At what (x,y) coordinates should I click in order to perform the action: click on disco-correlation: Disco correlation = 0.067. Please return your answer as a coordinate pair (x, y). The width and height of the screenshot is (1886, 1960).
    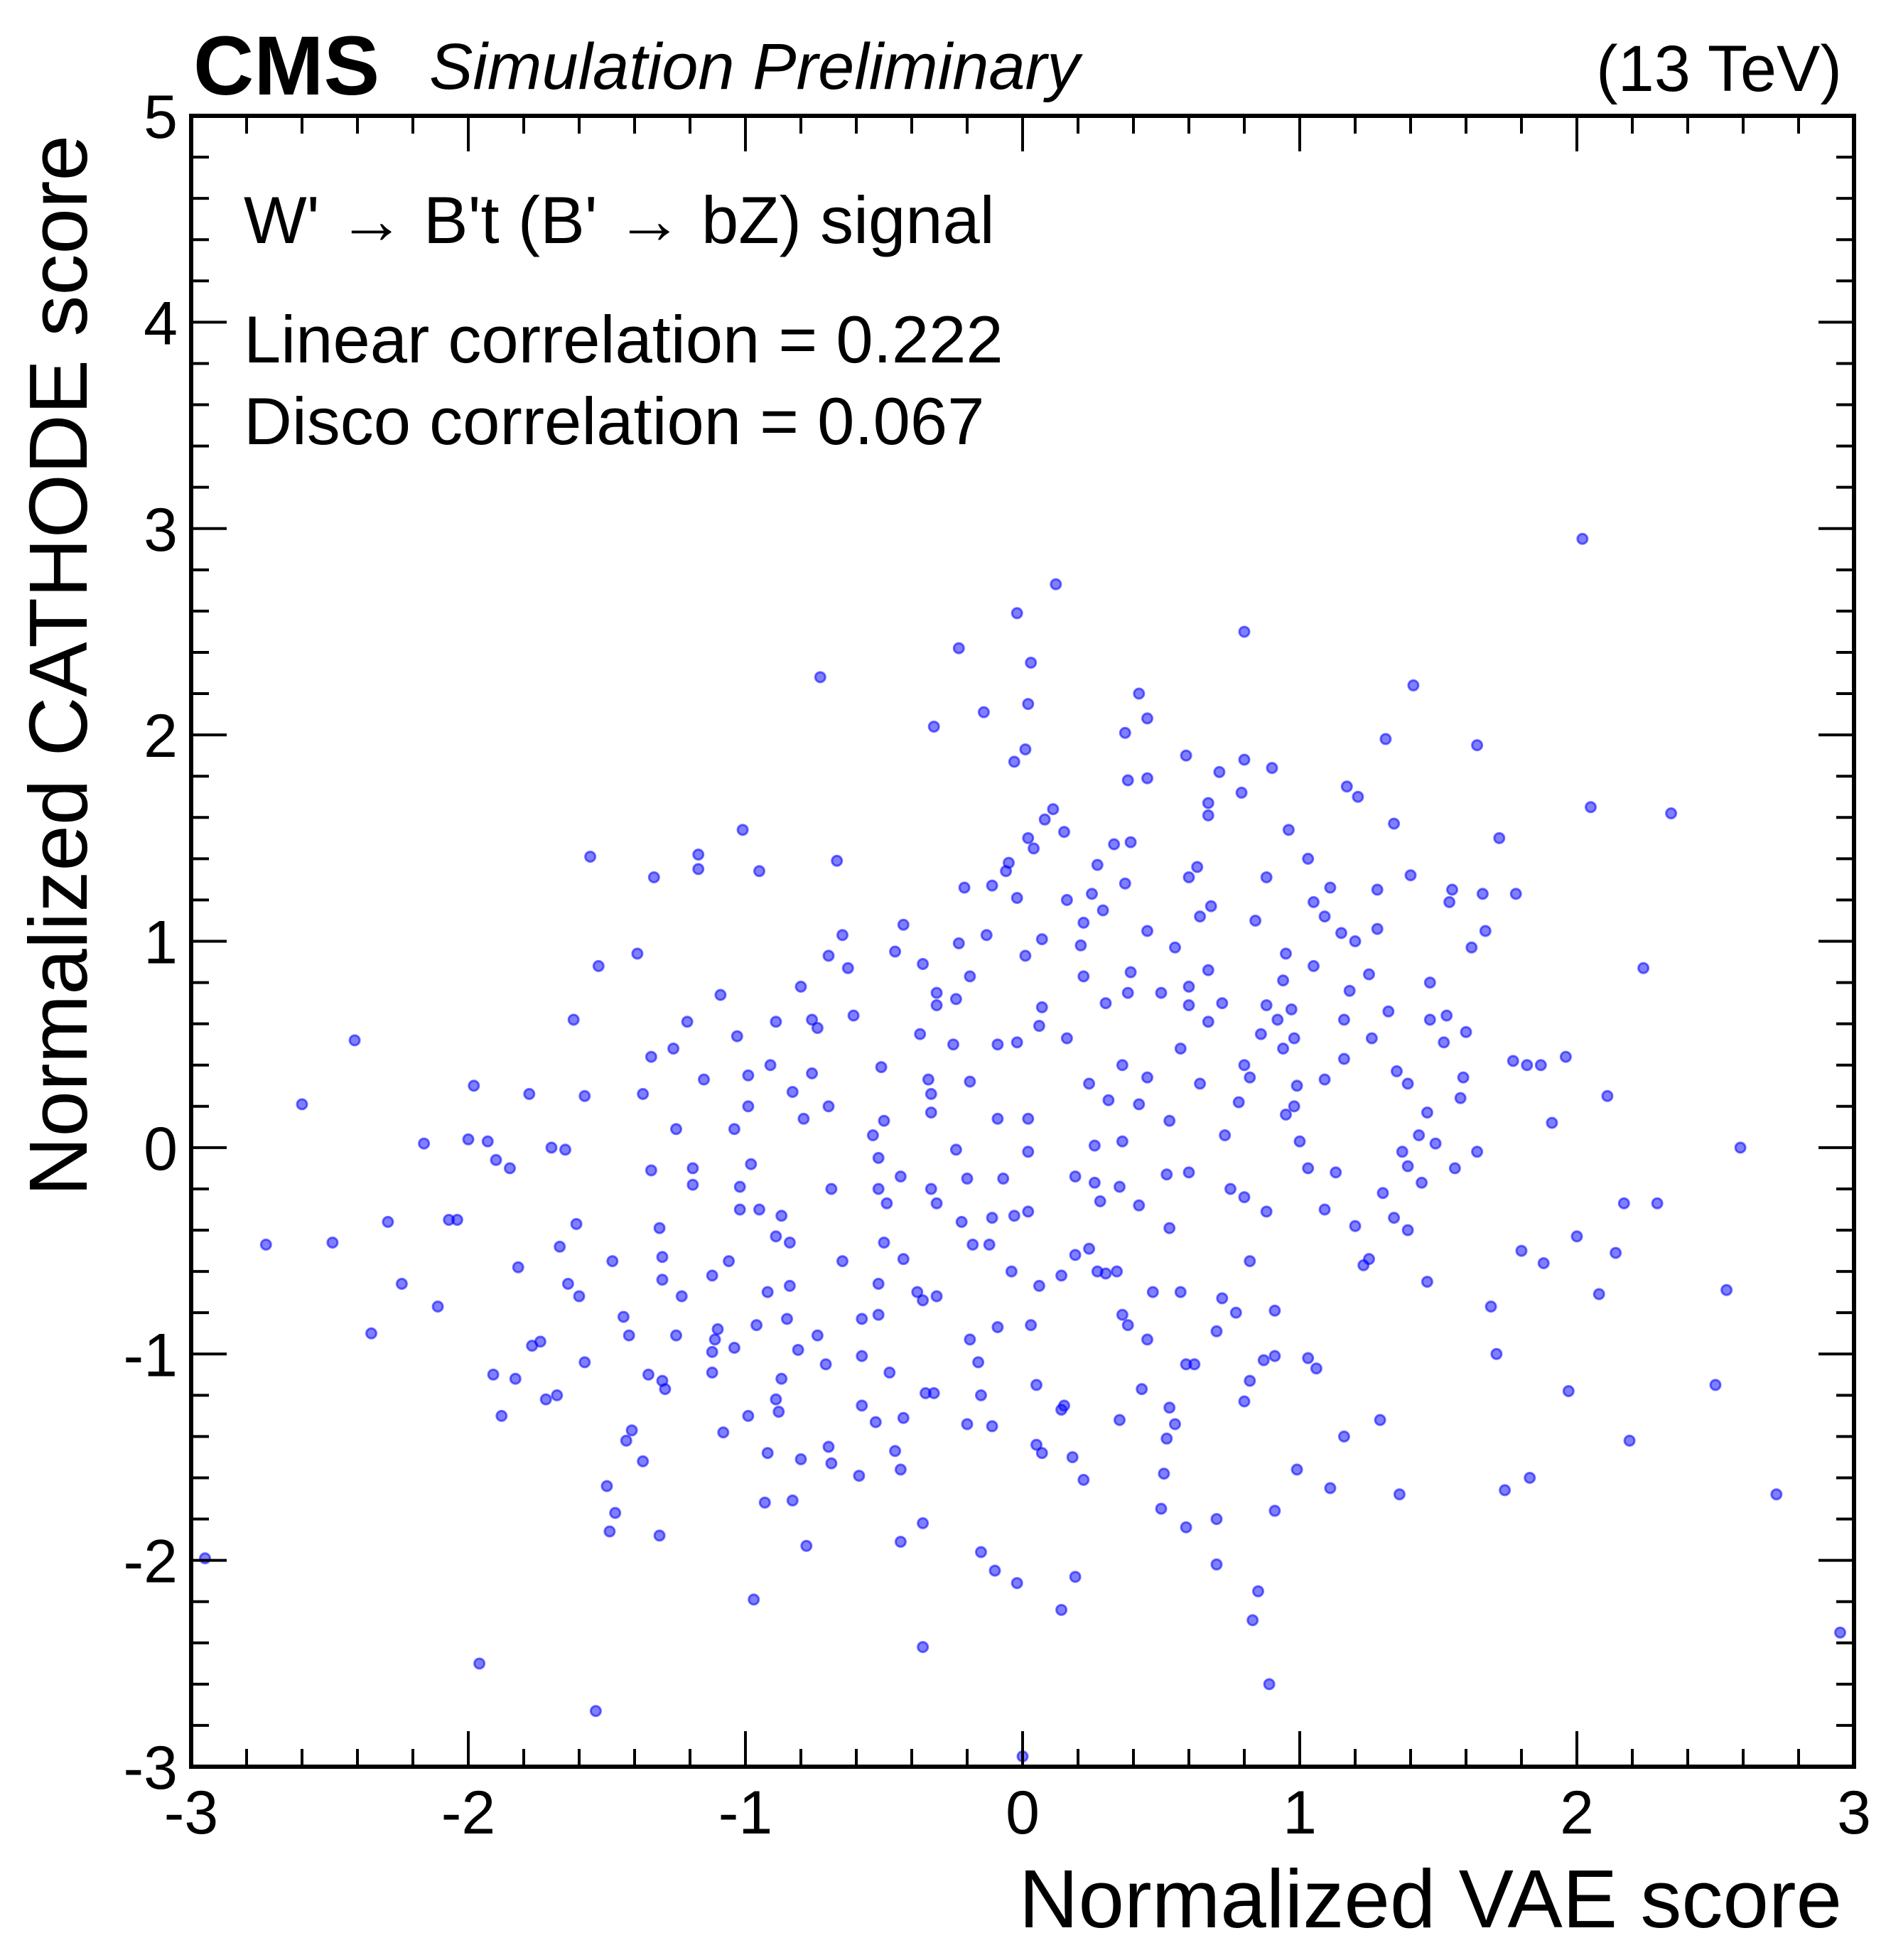
    Looking at the image, I should click on (614, 421).